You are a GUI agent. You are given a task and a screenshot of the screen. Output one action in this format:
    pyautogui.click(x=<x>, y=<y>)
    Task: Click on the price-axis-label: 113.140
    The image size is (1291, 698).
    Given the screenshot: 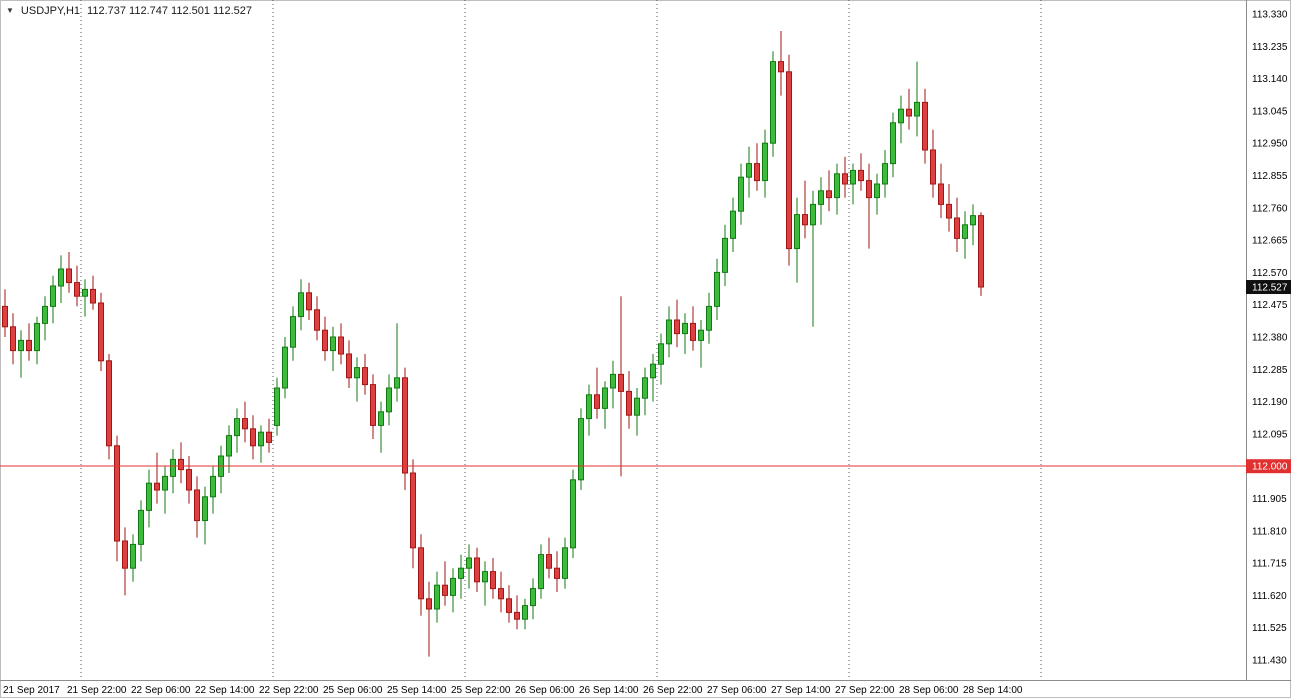 What is the action you would take?
    pyautogui.click(x=1270, y=79)
    